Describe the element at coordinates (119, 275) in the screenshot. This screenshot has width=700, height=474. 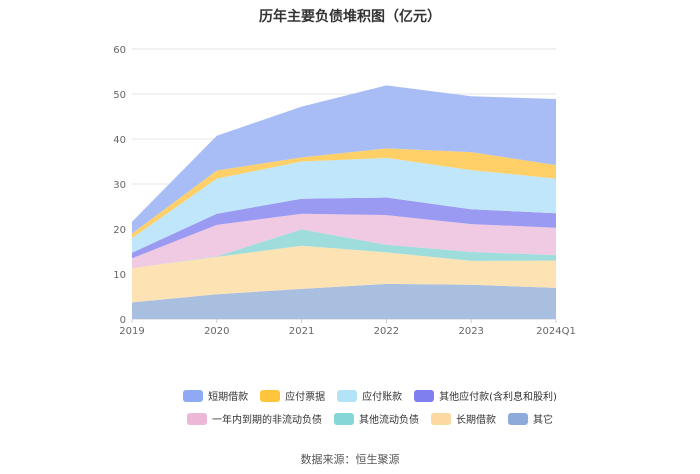
I see `y-tick-label: 10` at that location.